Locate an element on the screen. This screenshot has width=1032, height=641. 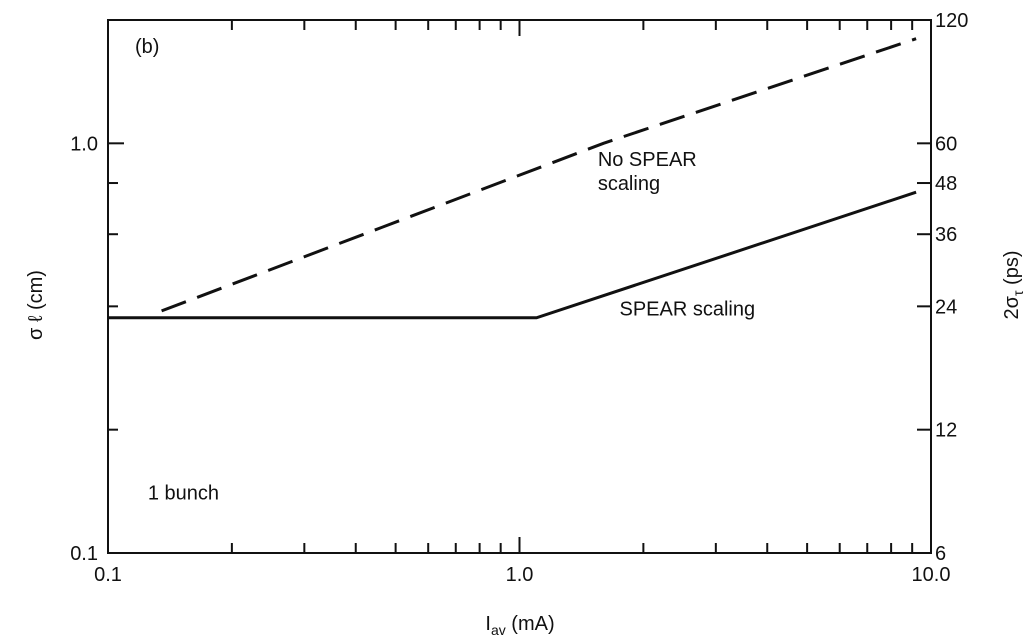
annotation: No SPEAR scaling is located at coordinates (647, 172).